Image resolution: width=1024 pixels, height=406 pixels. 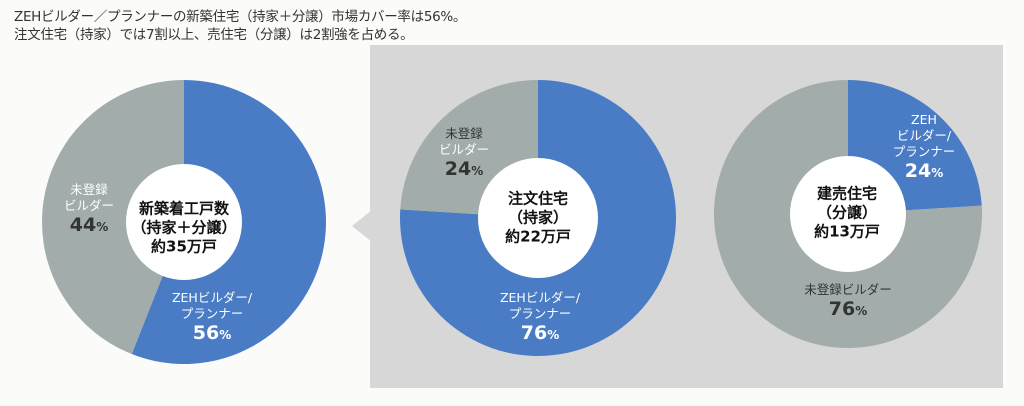 I want to click on chart1-unregistered-label: 未登録 ビルダー 44%, so click(x=89, y=210).